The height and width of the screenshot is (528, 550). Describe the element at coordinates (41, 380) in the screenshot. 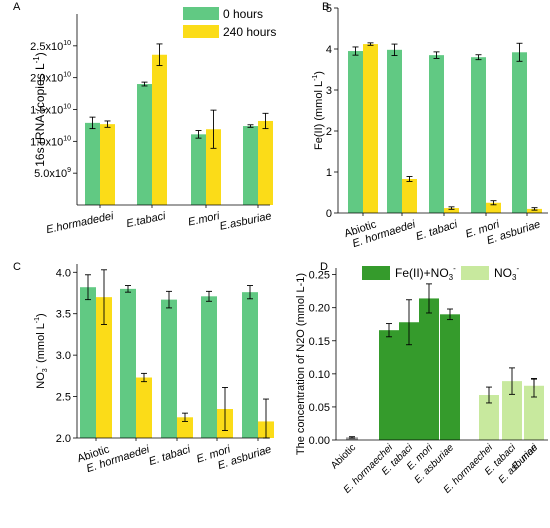

I see `y-axis-label-main: NO` at that location.